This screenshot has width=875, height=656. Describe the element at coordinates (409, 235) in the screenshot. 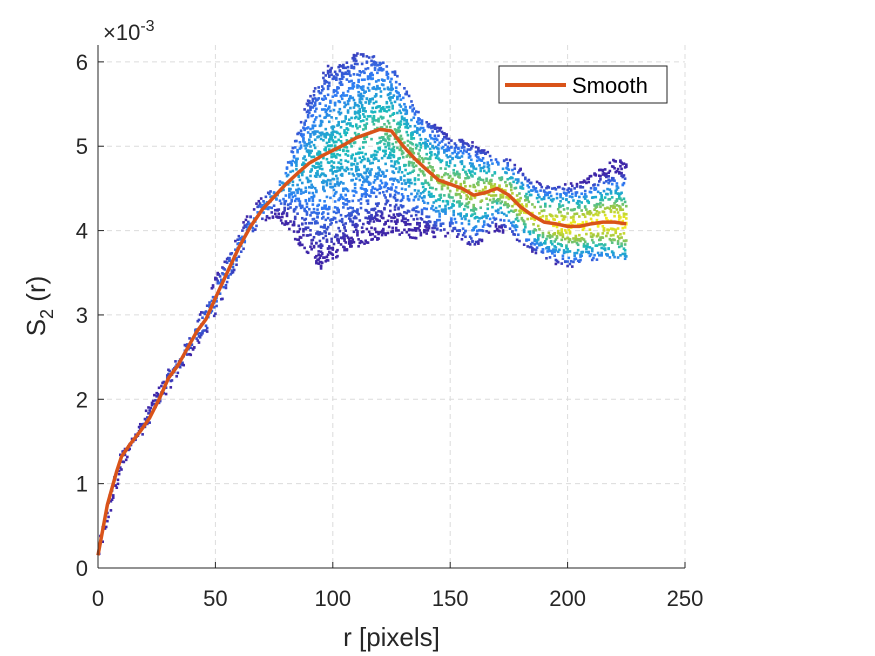

I see `scatter-point-2081` at that location.